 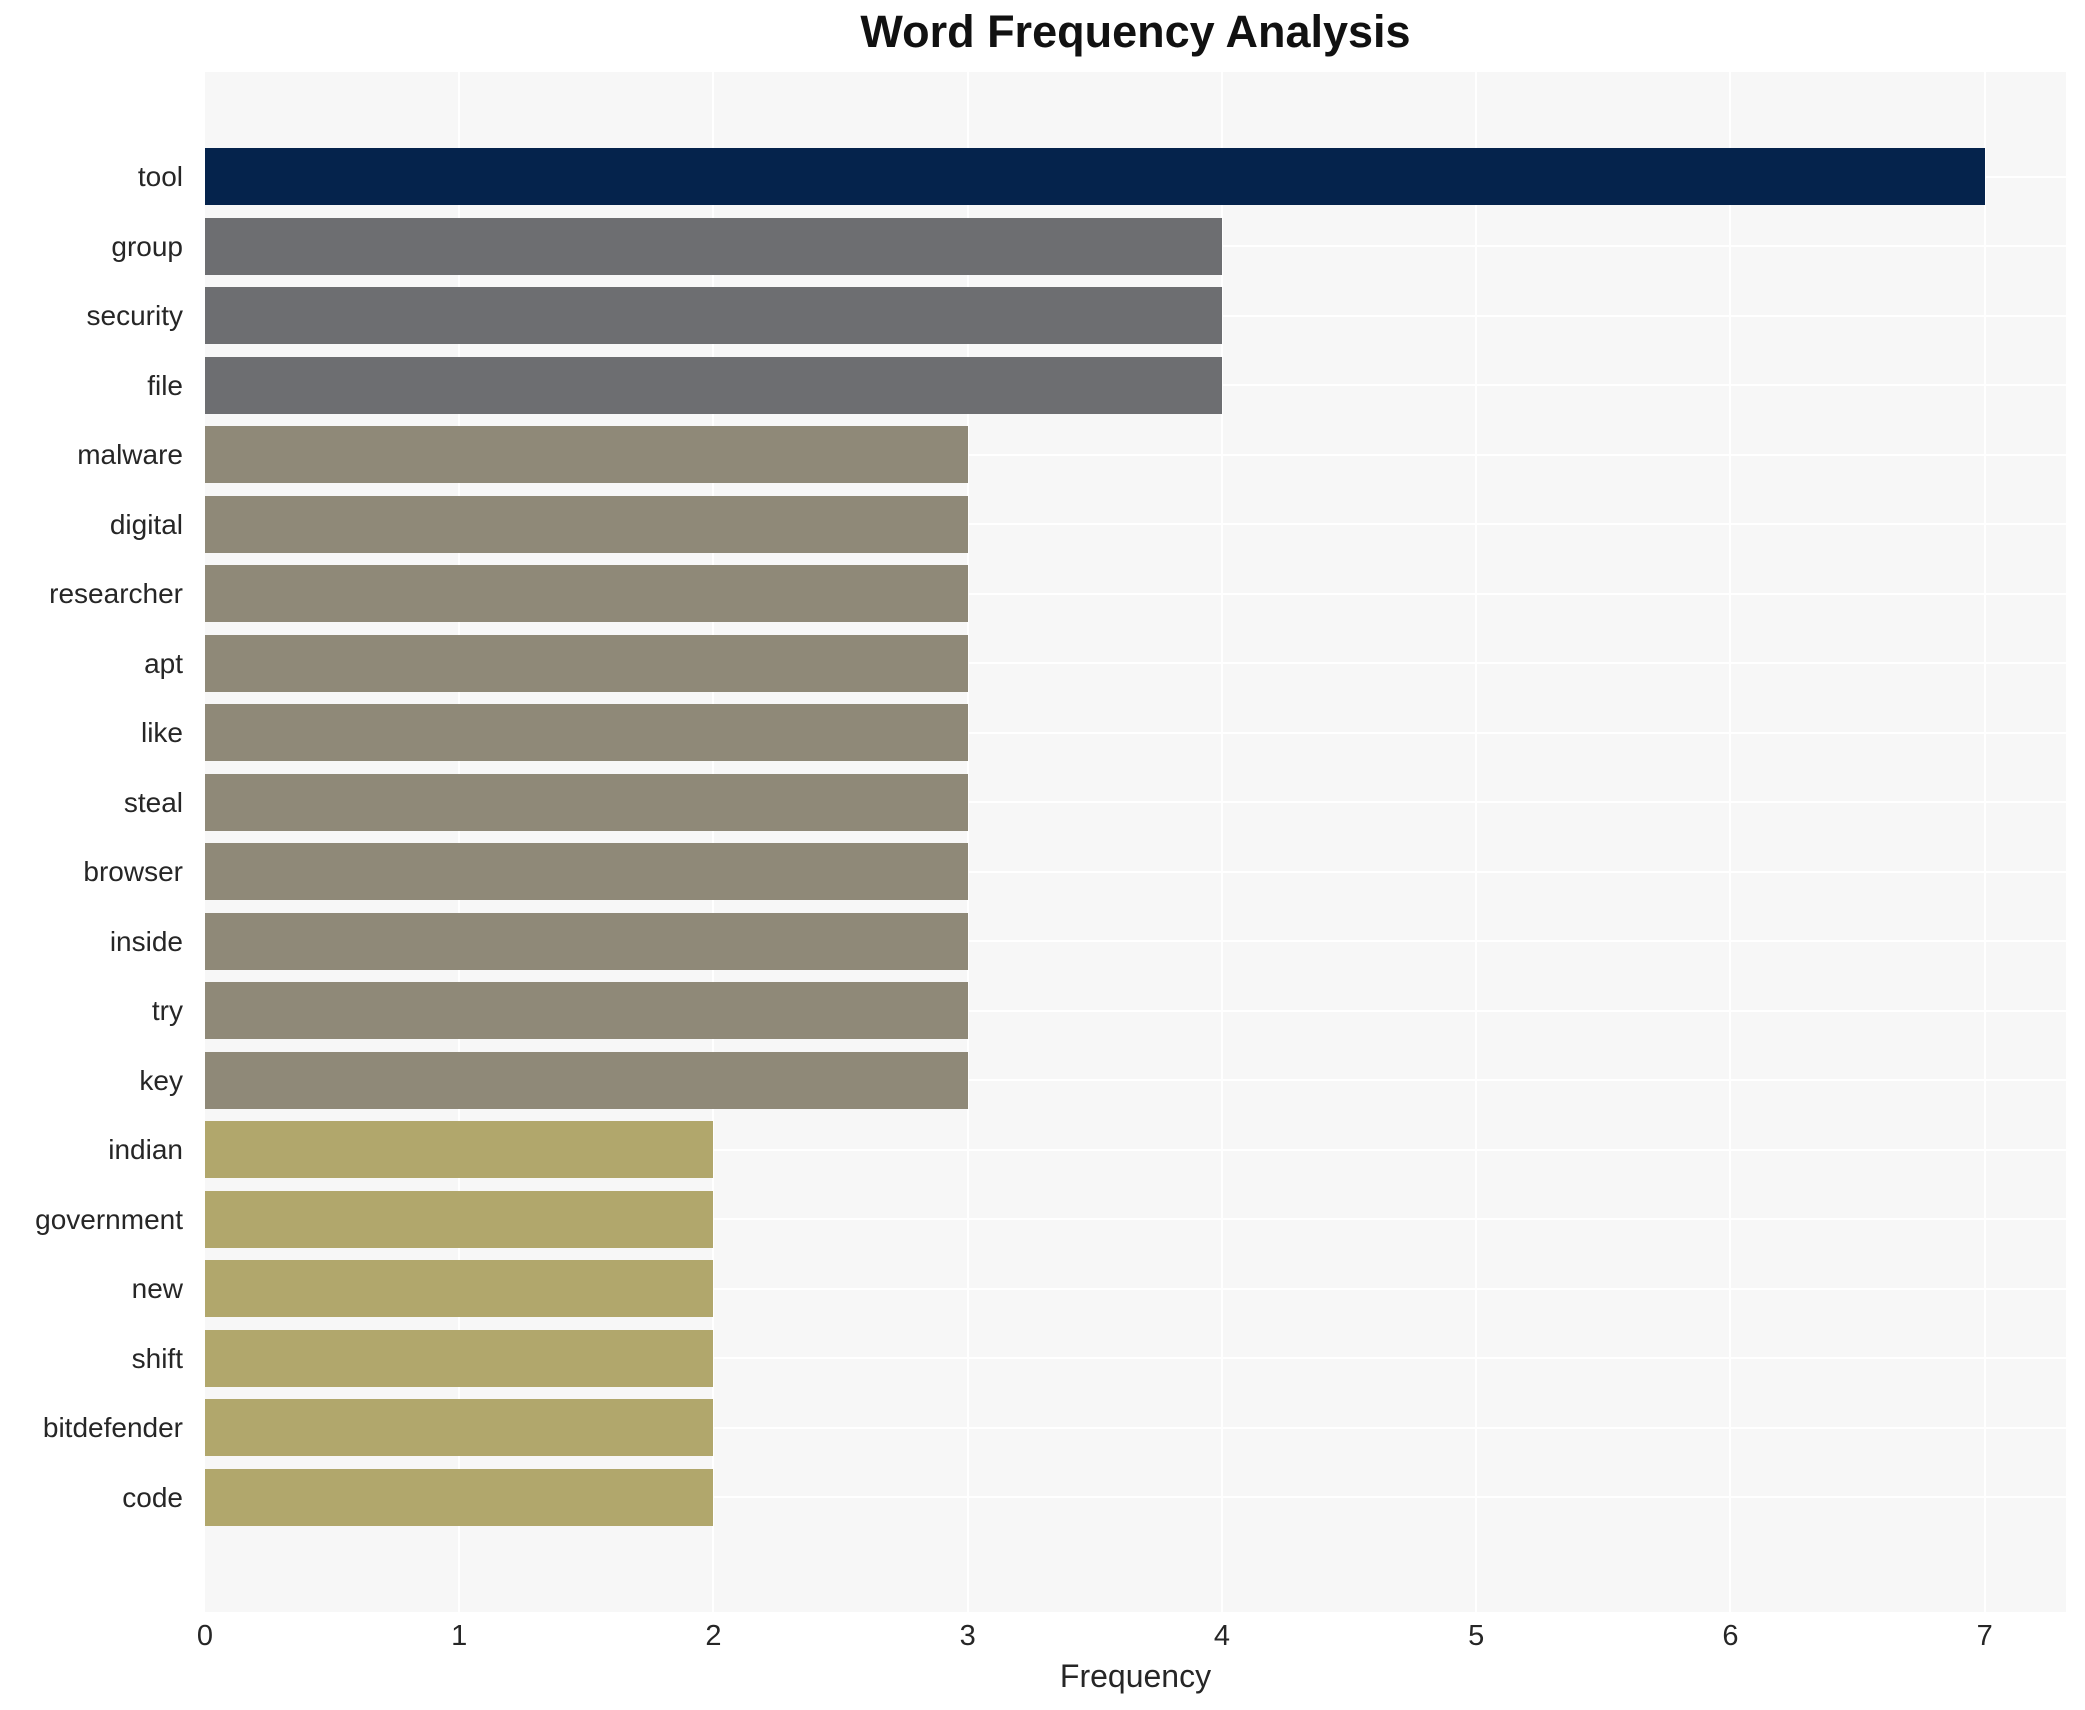 I want to click on y-tick-label-apt: apt, so click(x=163, y=663).